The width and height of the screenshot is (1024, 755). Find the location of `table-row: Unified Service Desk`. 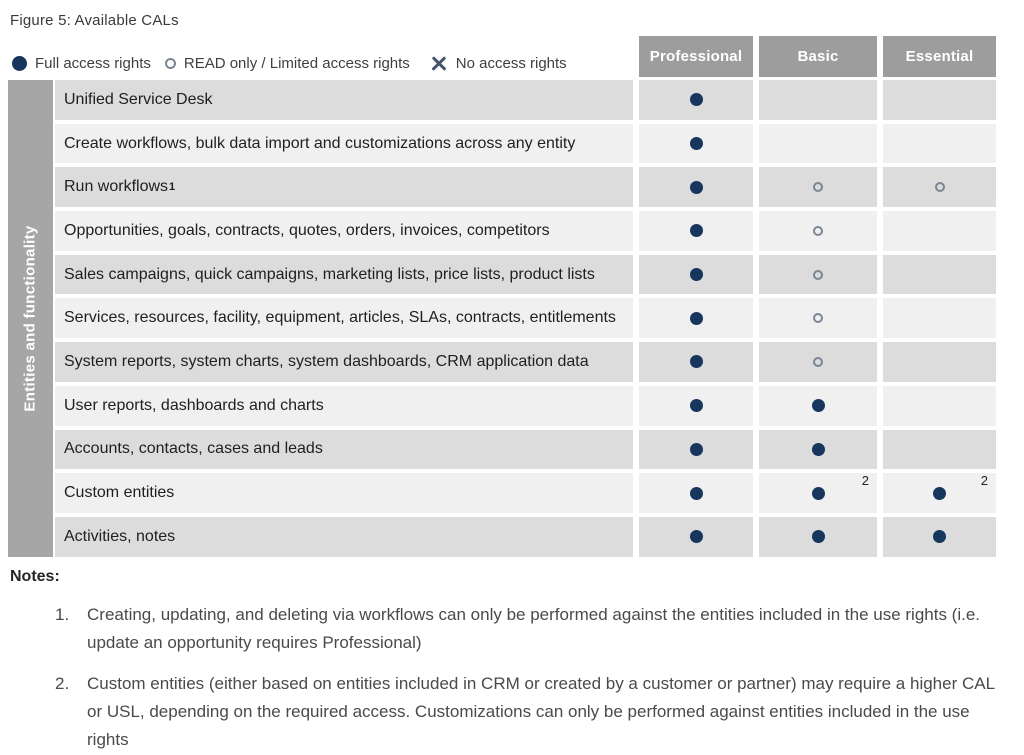

table-row: Unified Service Desk is located at coordinates (525, 100).